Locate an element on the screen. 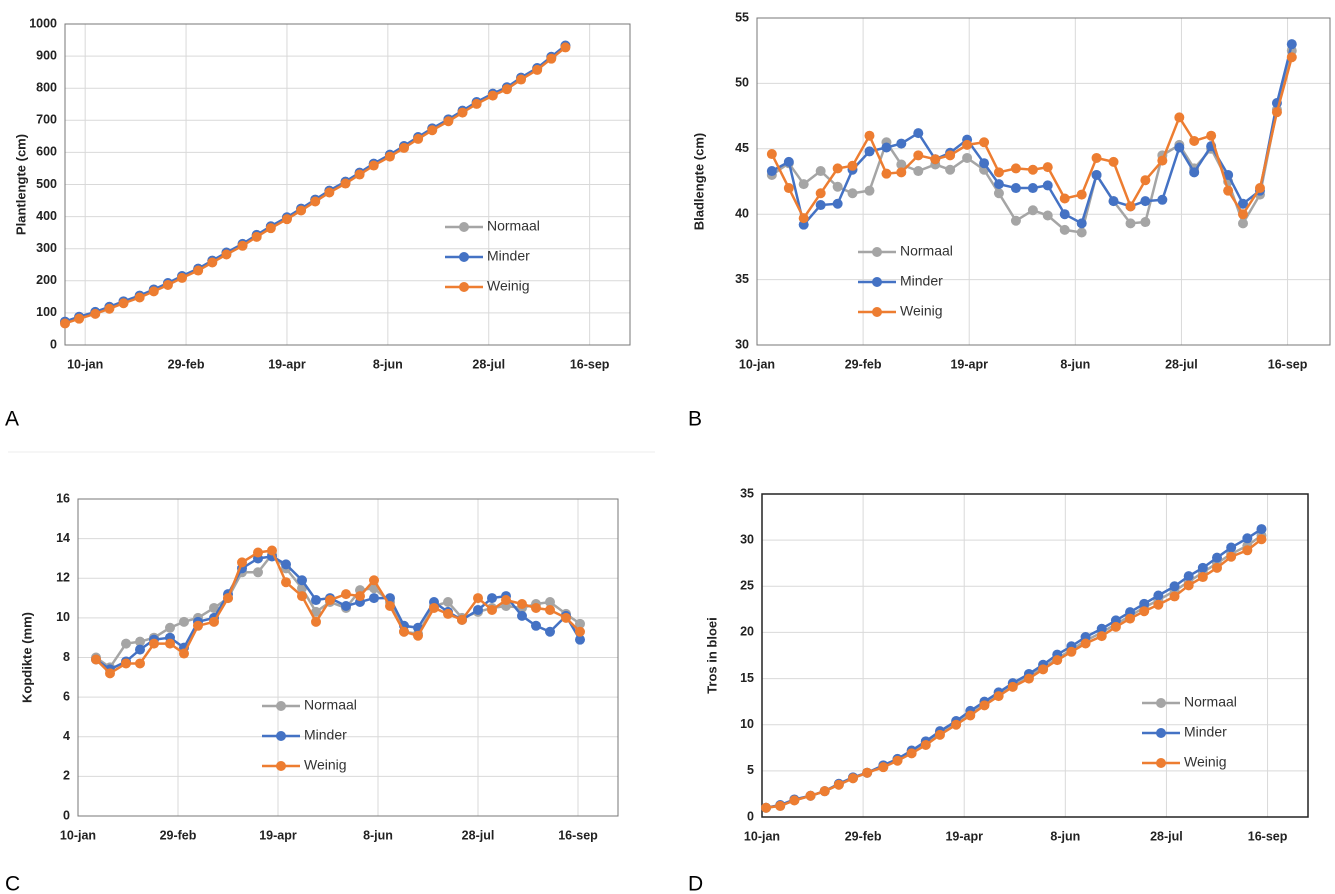 The image size is (1335, 894). y-tick-label: 40 is located at coordinates (742, 213).